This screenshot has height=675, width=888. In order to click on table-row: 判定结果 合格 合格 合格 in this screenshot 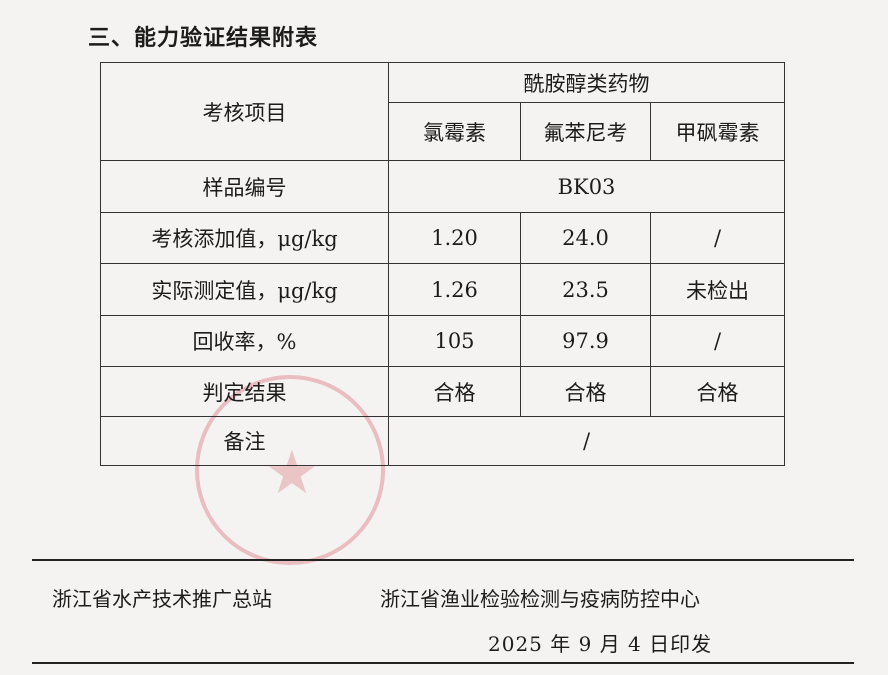, I will do `click(443, 391)`.